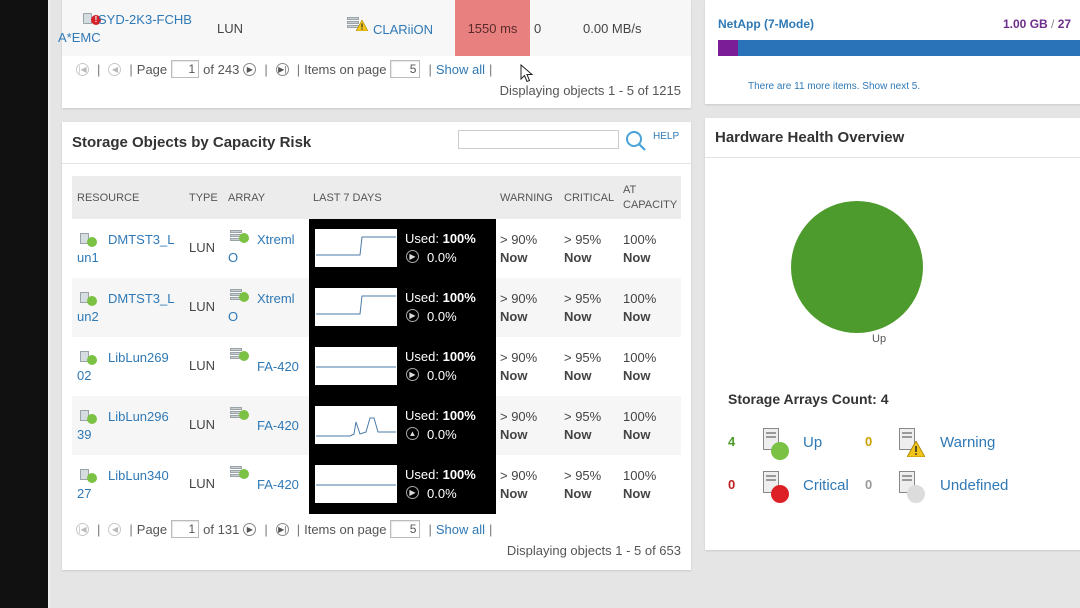  Describe the element at coordinates (666, 136) in the screenshot. I see `help-link: HELP` at that location.